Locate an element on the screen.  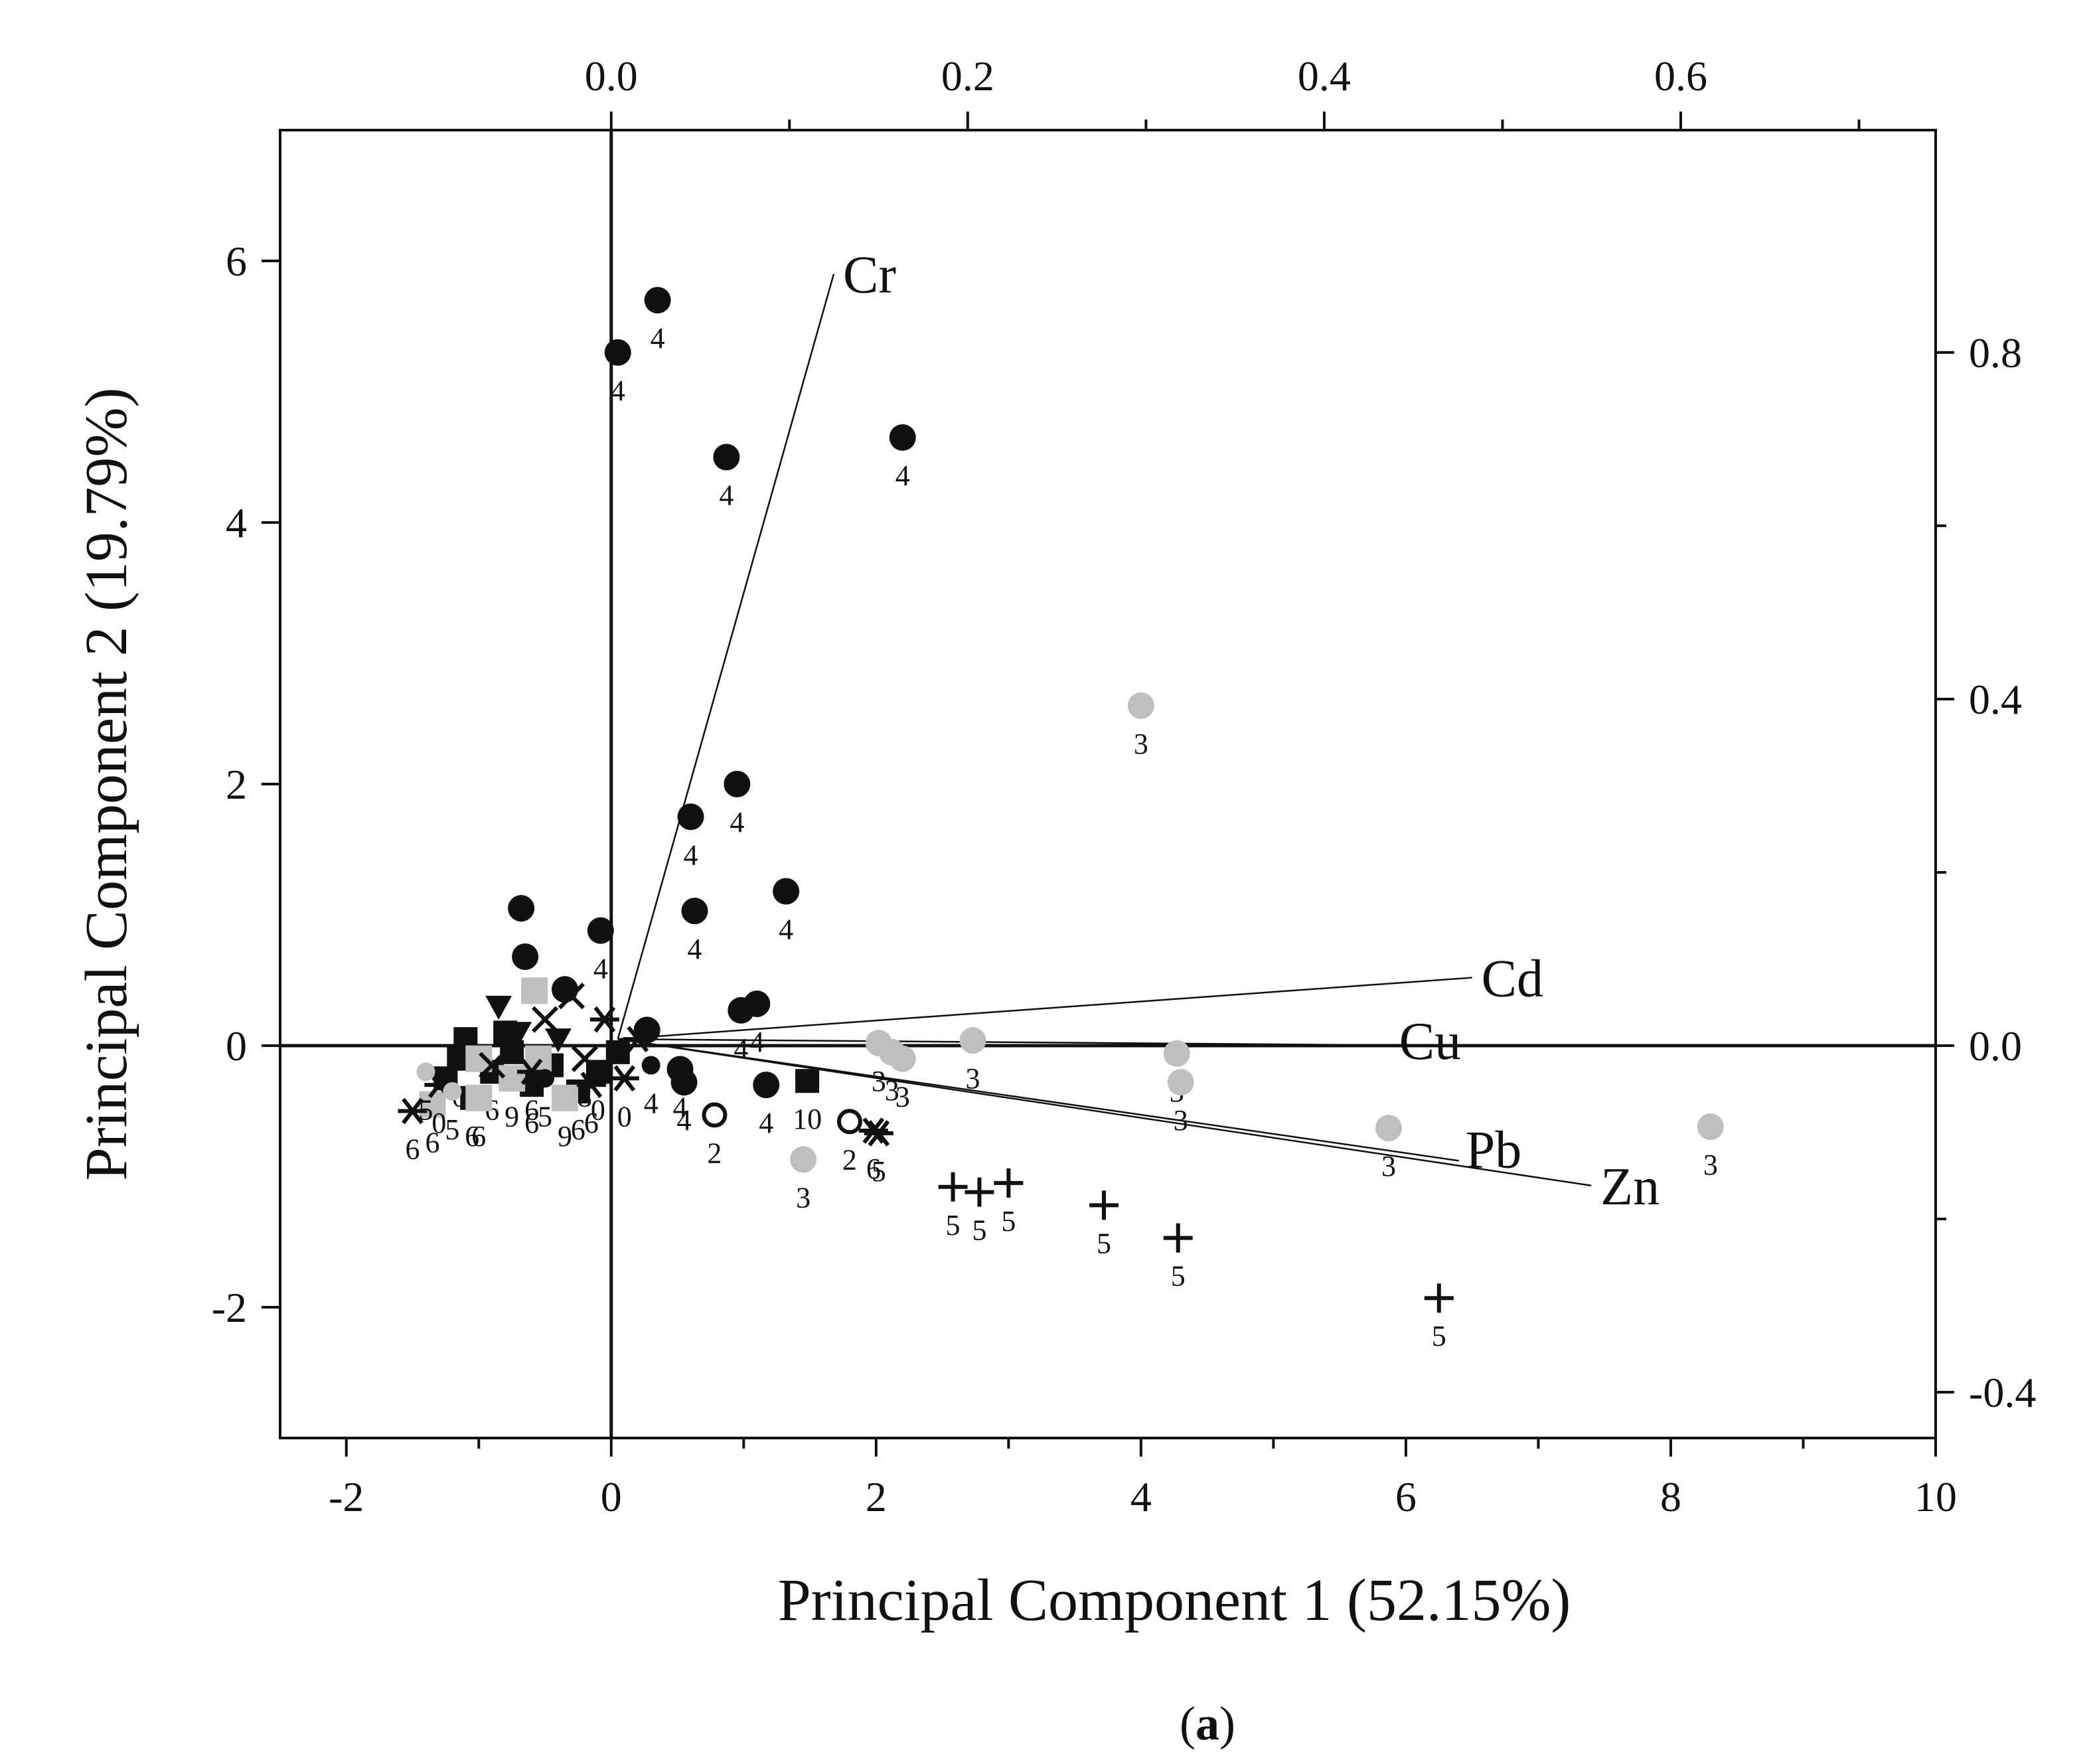
caption-close: ) is located at coordinates (1227, 1723).